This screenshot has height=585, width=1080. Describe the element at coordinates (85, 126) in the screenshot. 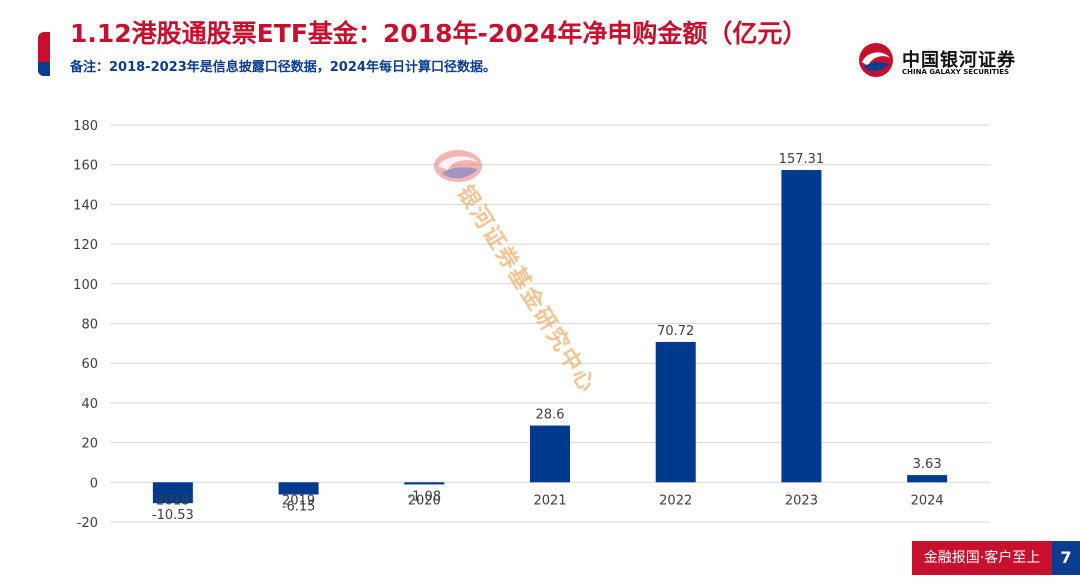

I see `y-tick-label: 180` at that location.